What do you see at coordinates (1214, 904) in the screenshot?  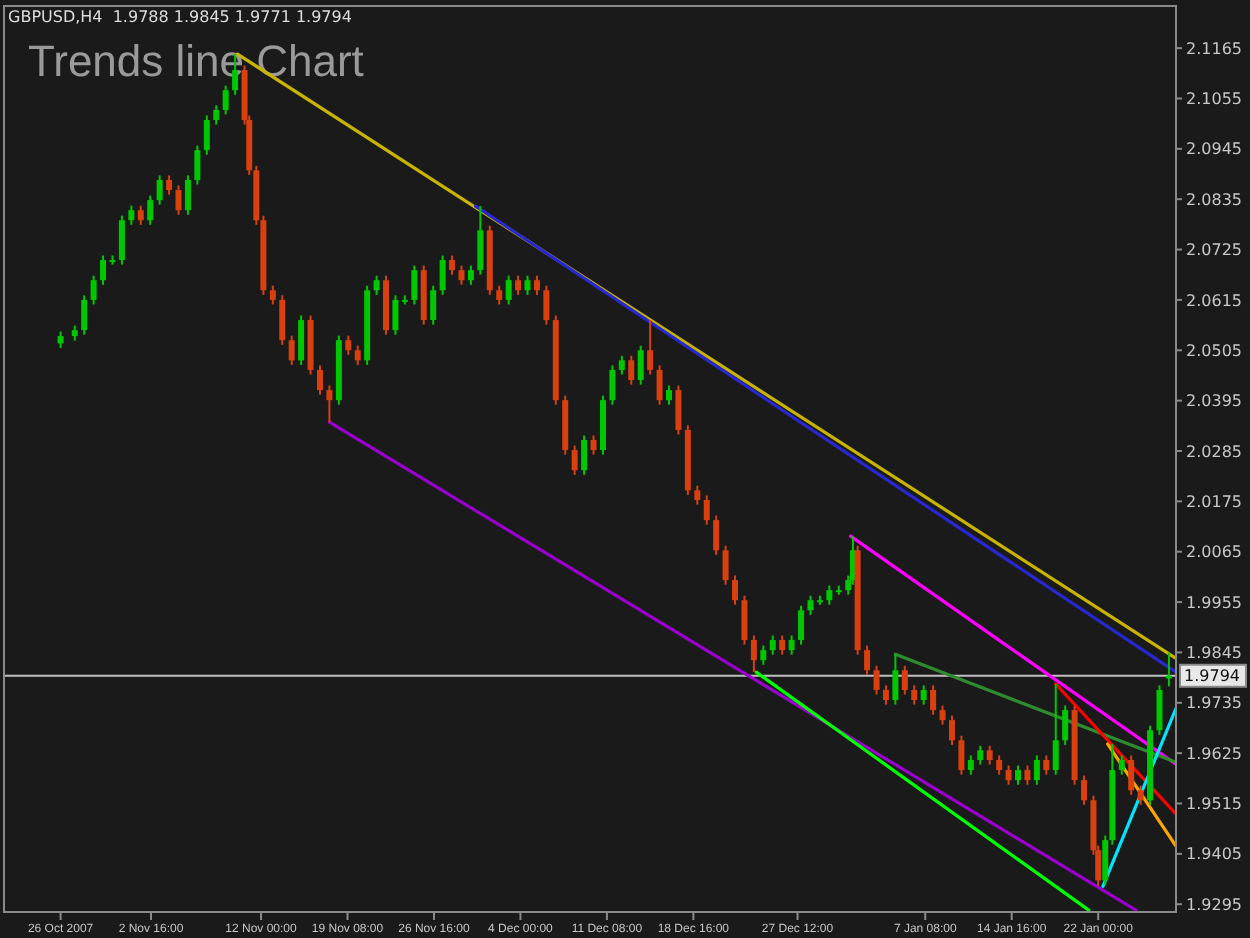 I see `y-tick-label: 1.9295` at bounding box center [1214, 904].